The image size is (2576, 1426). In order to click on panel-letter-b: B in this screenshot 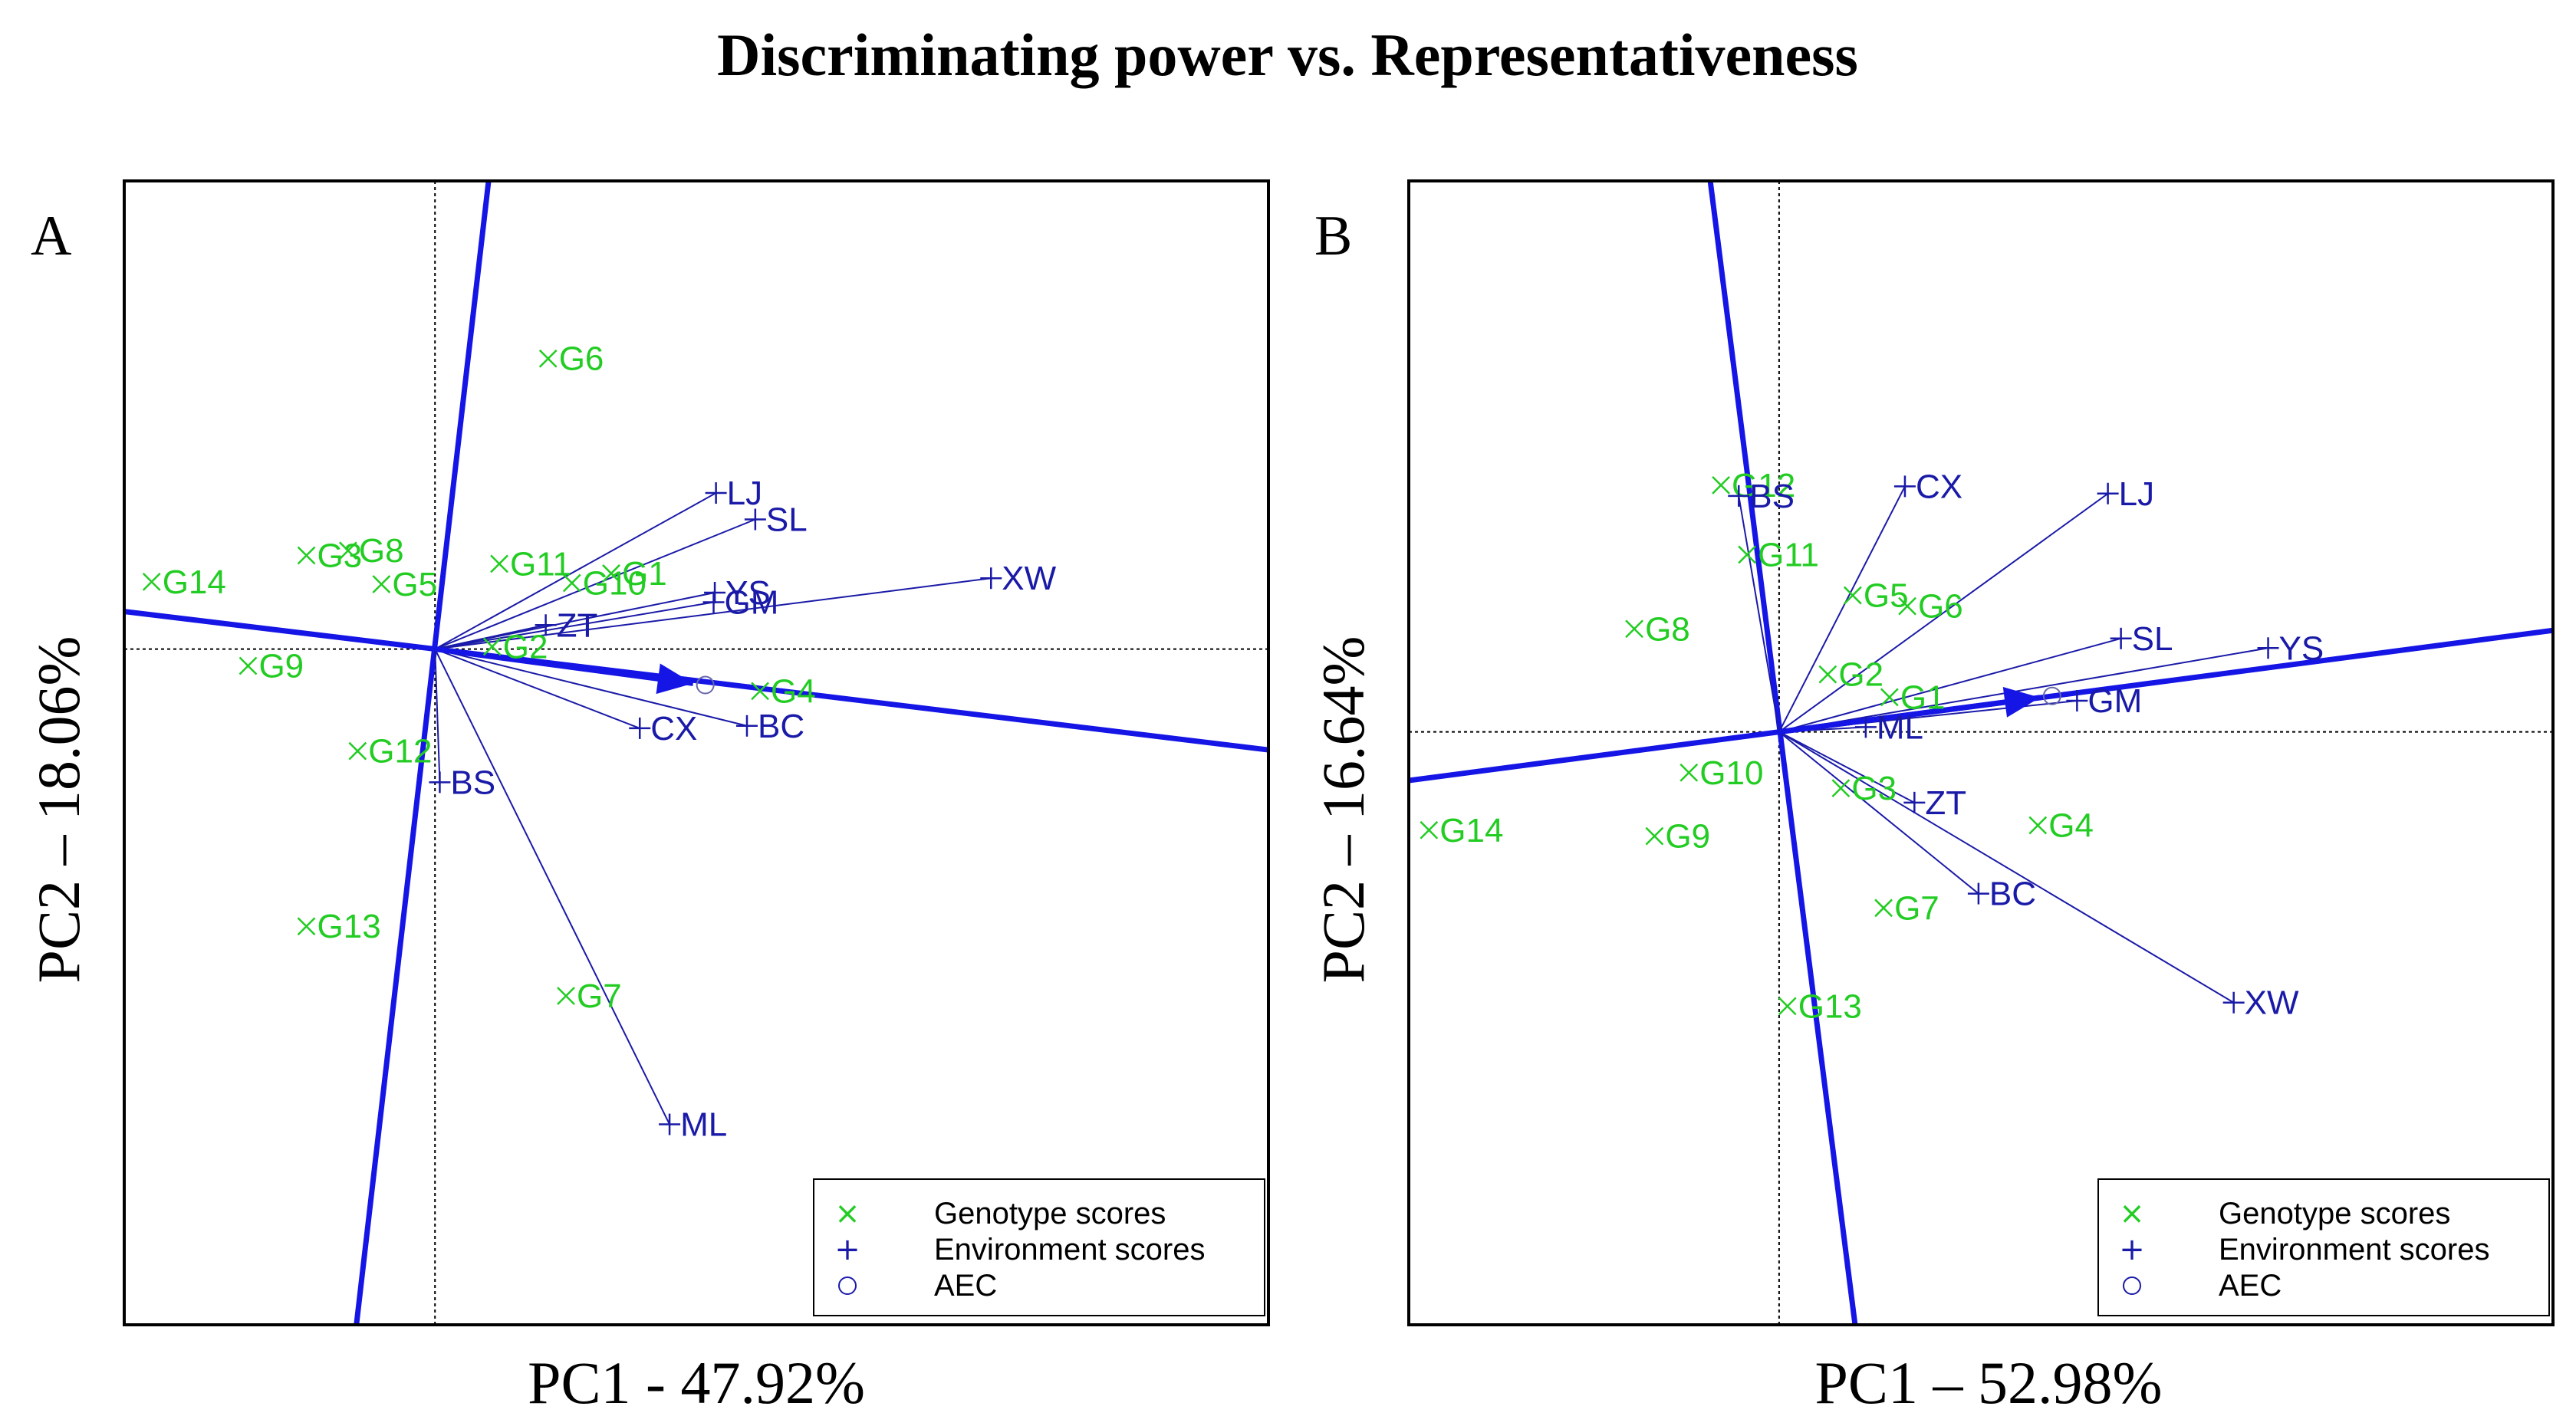, I will do `click(1333, 237)`.